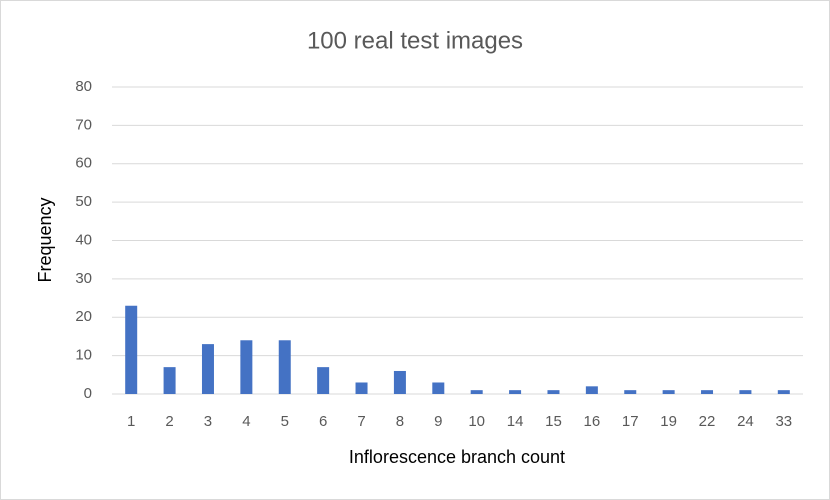  Describe the element at coordinates (83, 124) in the screenshot. I see `y-tick-label: 70` at that location.